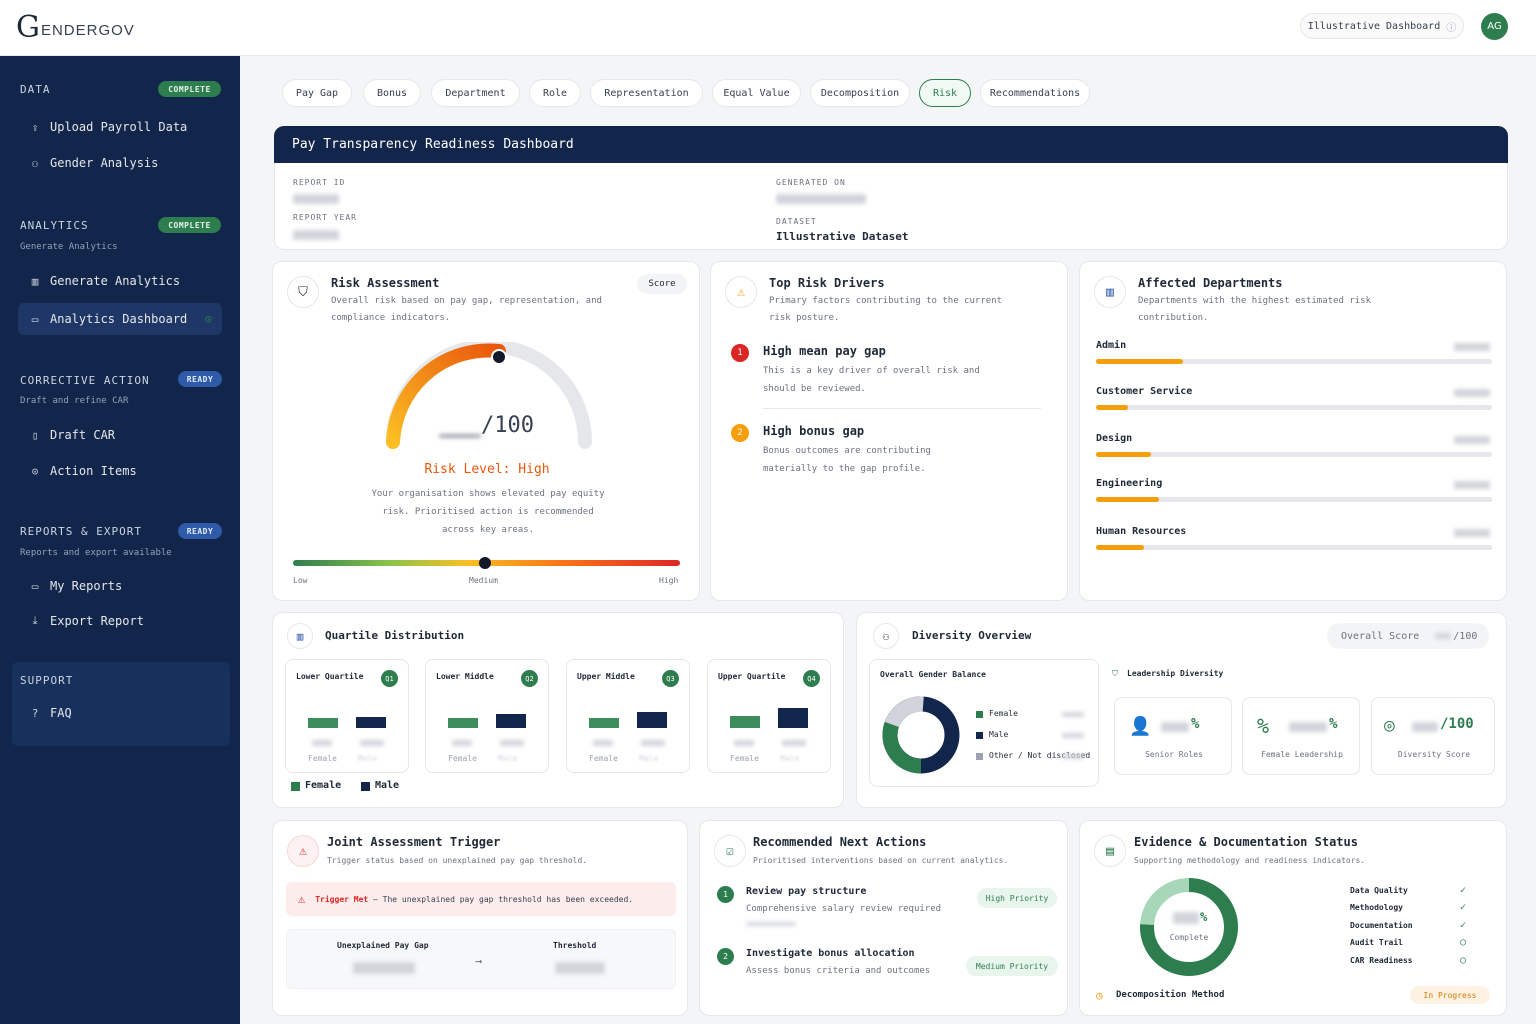 This screenshot has width=1536, height=1024. Describe the element at coordinates (662, 284) in the screenshot. I see `score-tag: Score` at that location.